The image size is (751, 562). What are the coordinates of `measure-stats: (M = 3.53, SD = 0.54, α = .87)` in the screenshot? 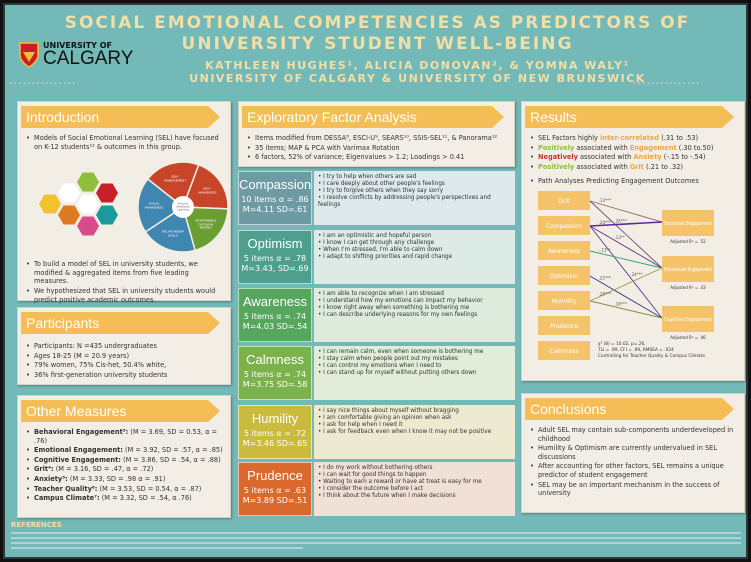 It's located at (150, 488).